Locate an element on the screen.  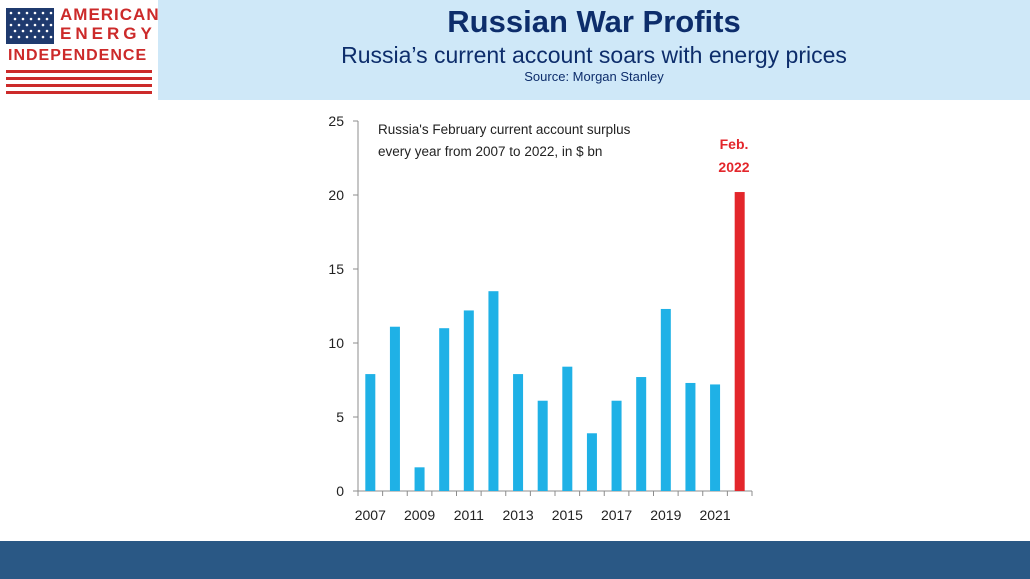
footer-bar is located at coordinates (515, 560).